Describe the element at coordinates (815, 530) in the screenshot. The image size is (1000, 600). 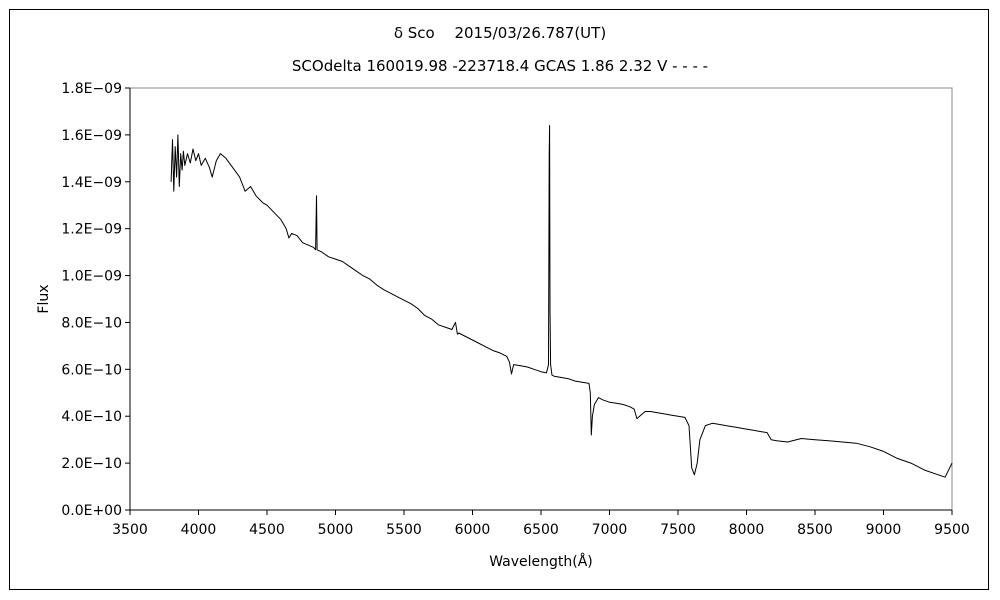
I see `x-tick-label: 8500` at that location.